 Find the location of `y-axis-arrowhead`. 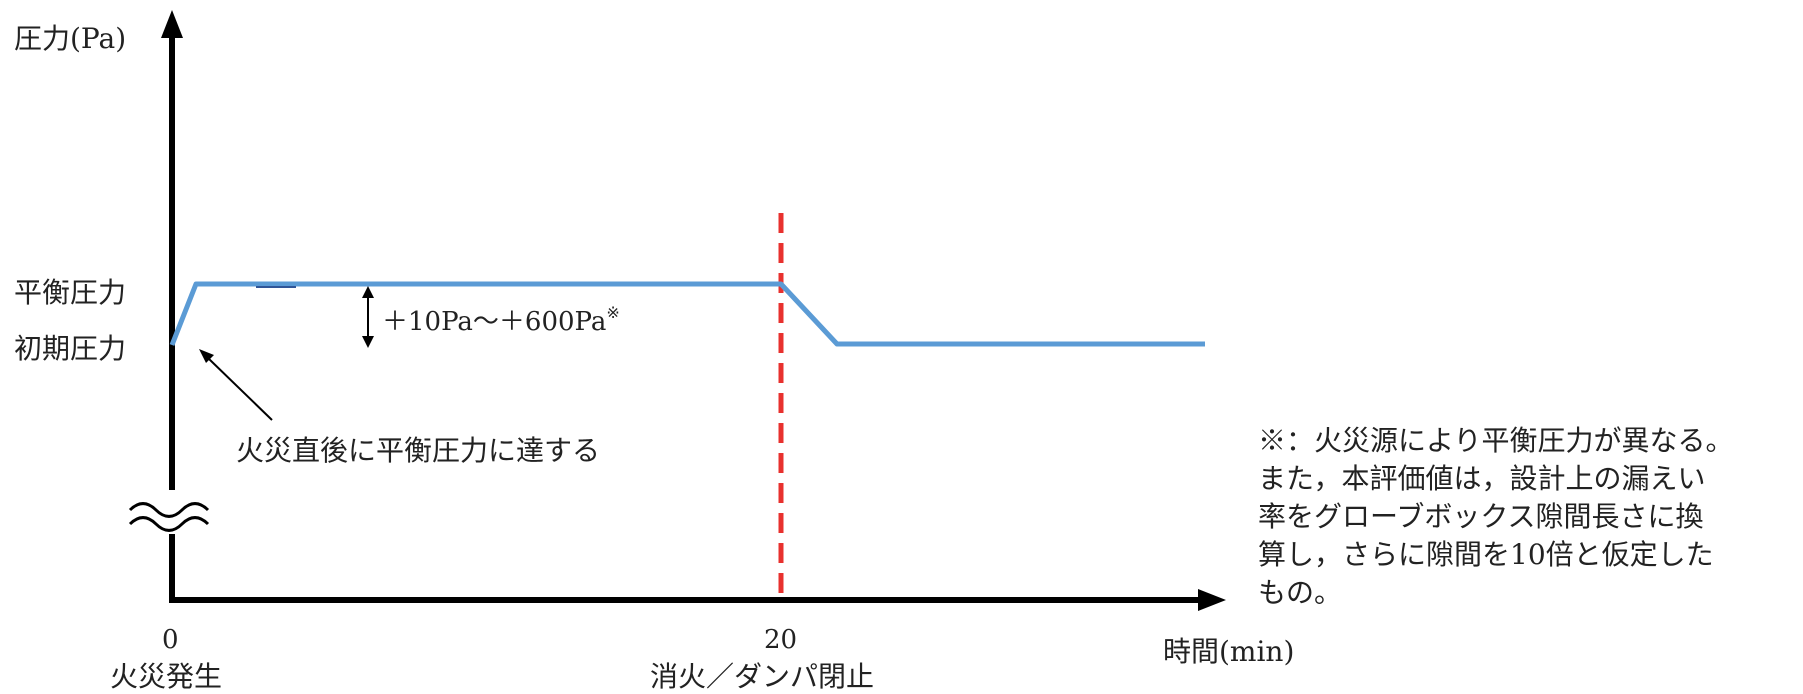

y-axis-arrowhead is located at coordinates (172, 24).